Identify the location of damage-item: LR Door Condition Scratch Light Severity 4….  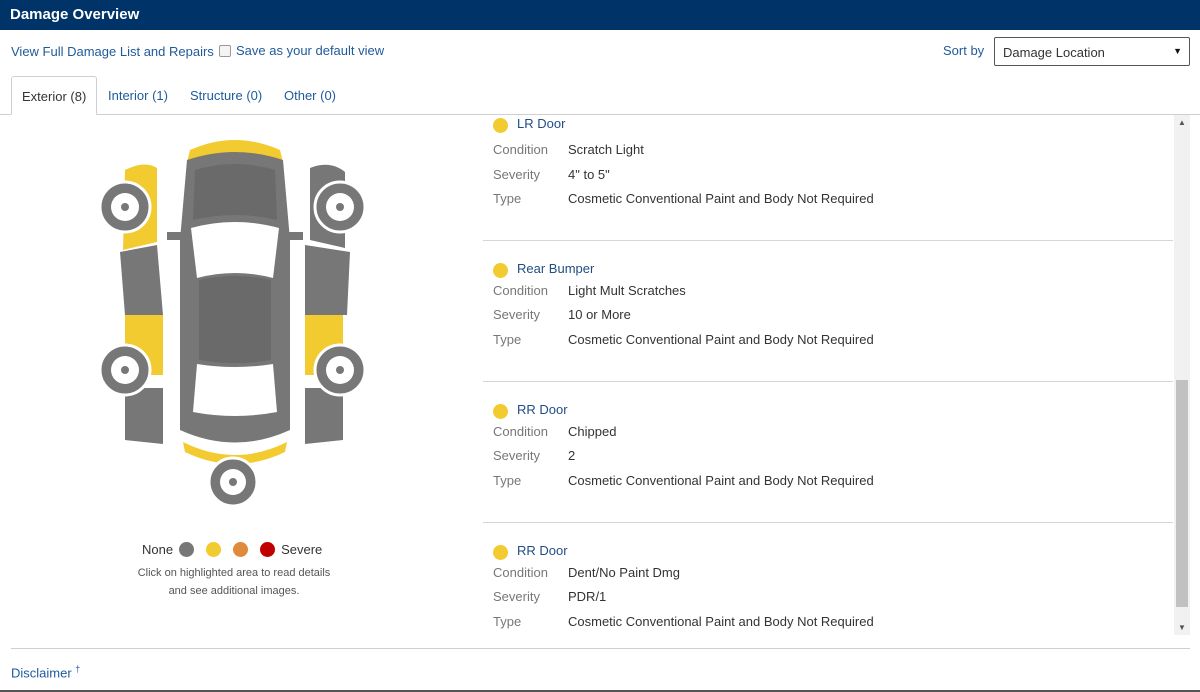
(828, 178).